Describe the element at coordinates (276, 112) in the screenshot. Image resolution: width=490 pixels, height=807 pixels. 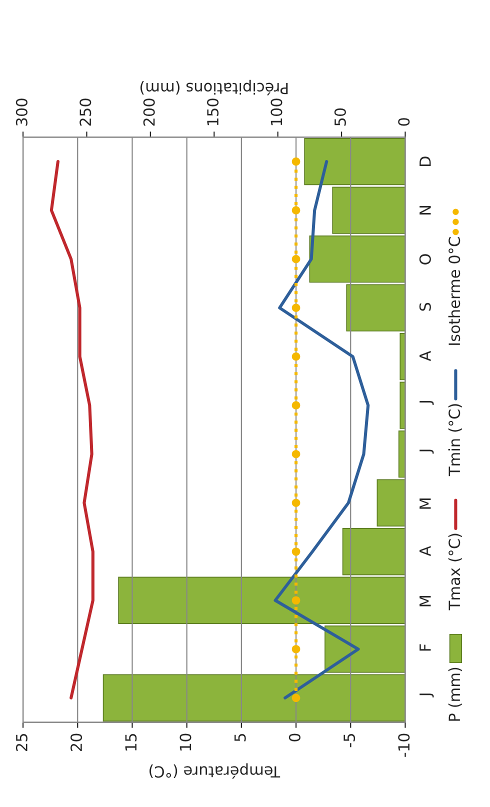
I see `x2-tick-label: 100` at that location.